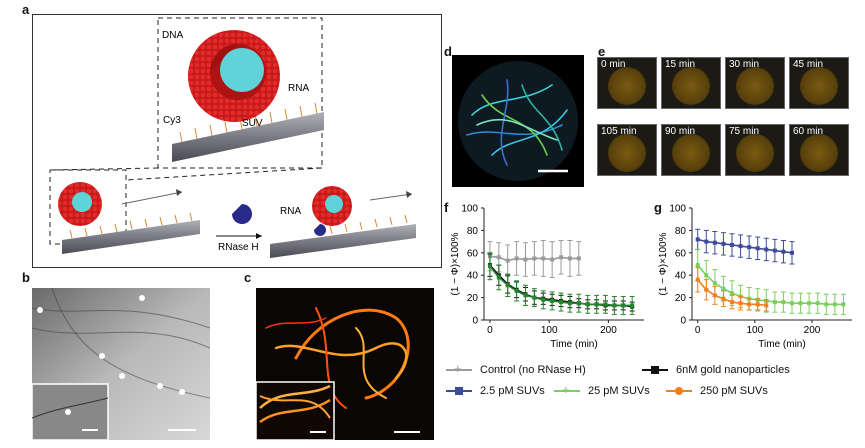 This screenshot has width=865, height=448. Describe the element at coordinates (290, 211) in the screenshot. I see `label-rna-bottom: RNA` at that location.